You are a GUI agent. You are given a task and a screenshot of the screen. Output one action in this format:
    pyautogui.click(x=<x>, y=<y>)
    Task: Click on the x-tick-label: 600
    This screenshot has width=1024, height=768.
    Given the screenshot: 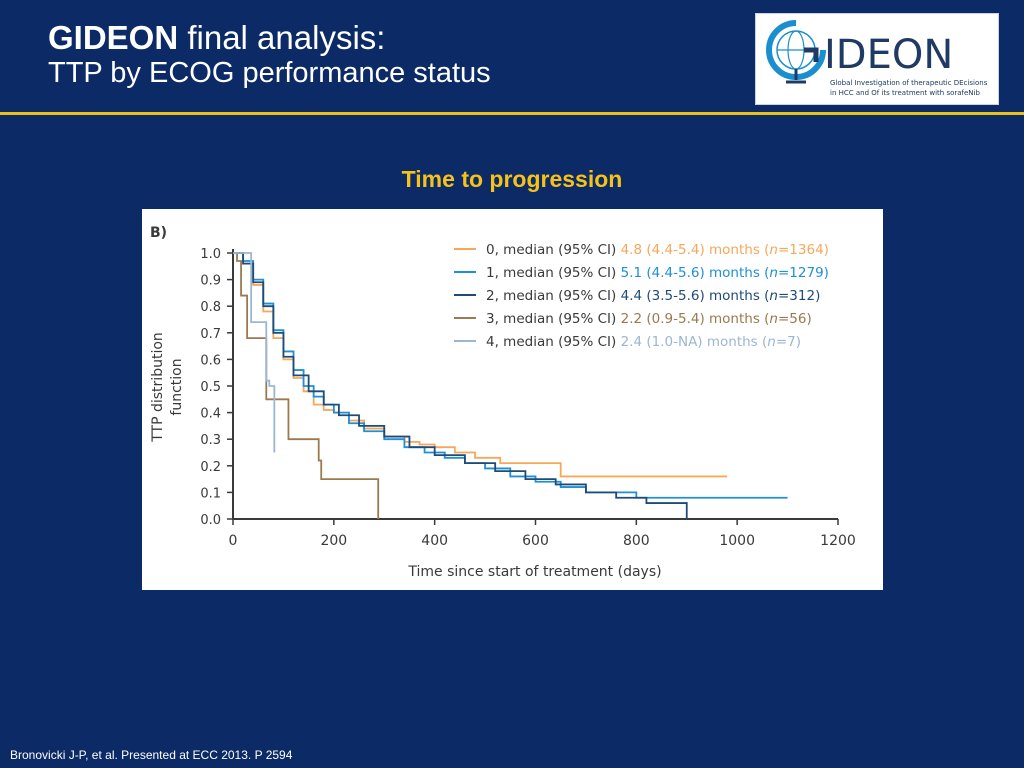 What is the action you would take?
    pyautogui.click(x=535, y=541)
    